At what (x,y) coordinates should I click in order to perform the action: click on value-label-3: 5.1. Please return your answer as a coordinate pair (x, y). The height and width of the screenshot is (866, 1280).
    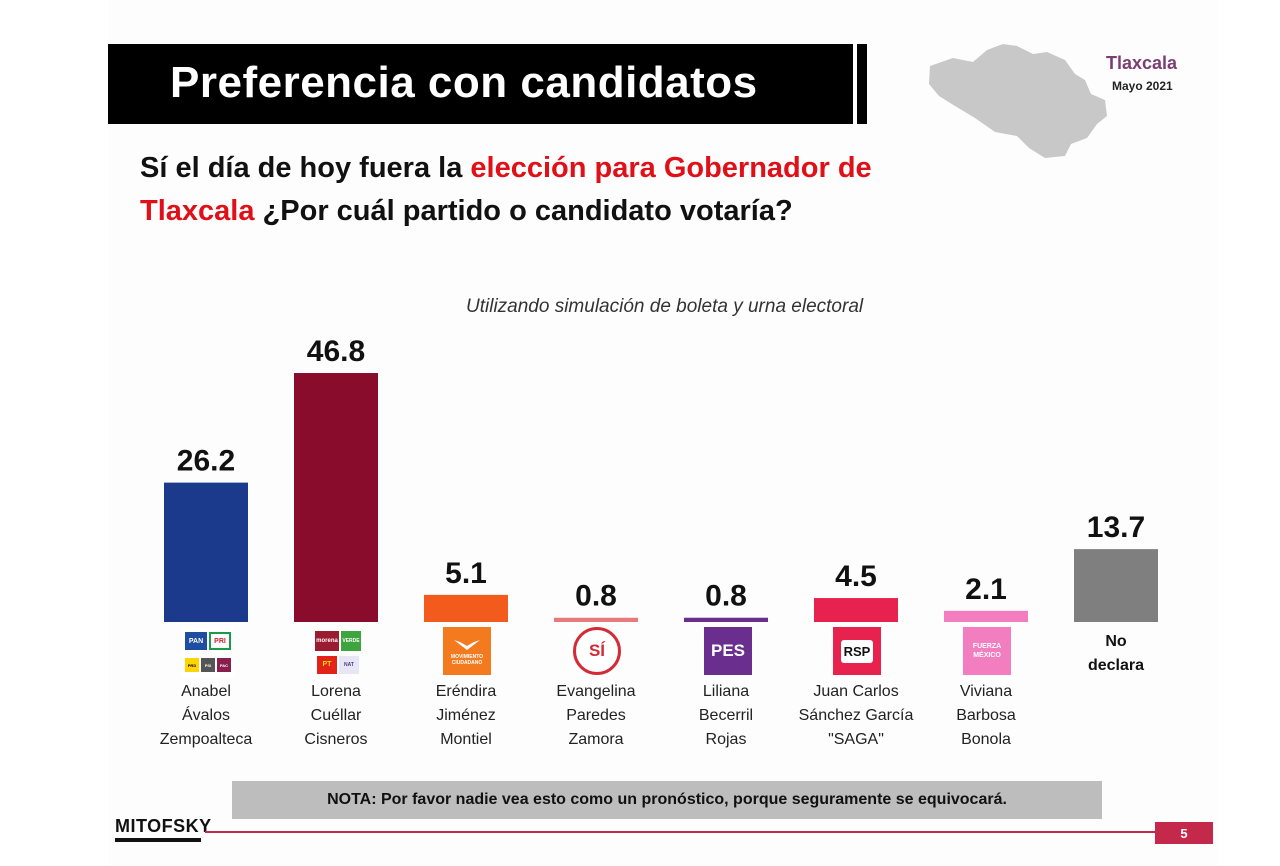
    Looking at the image, I should click on (466, 573).